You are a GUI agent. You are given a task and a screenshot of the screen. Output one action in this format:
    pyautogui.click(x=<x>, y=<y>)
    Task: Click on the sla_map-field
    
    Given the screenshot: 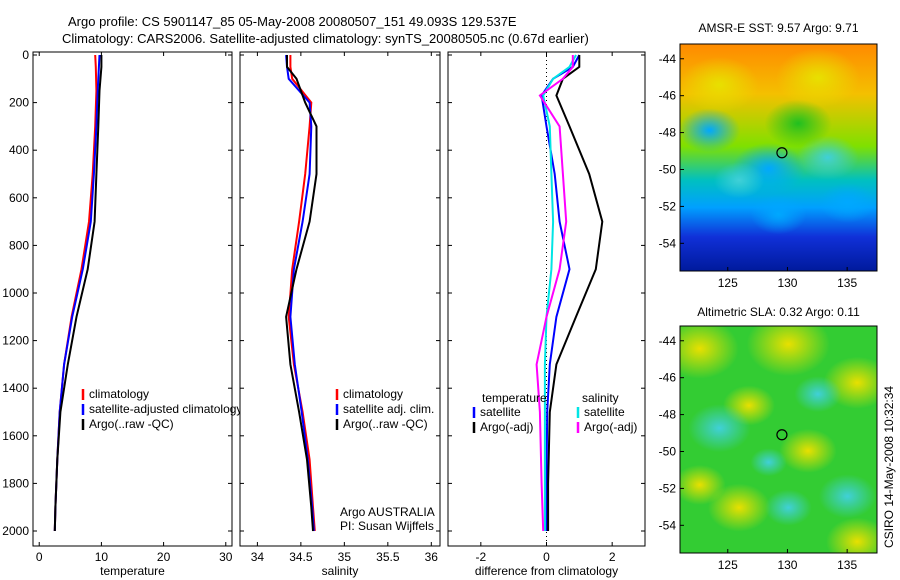 What is the action you would take?
    pyautogui.click(x=778, y=439)
    